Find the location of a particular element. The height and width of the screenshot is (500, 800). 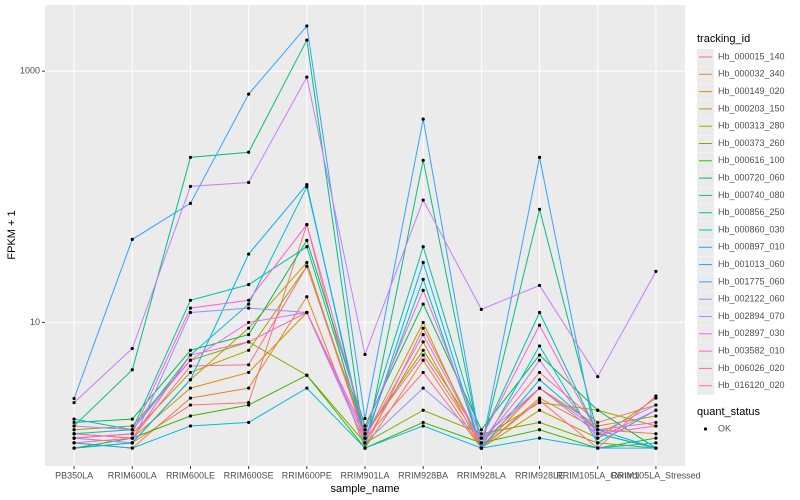

legend-label: Hb_000313_280 is located at coordinates (751, 126).